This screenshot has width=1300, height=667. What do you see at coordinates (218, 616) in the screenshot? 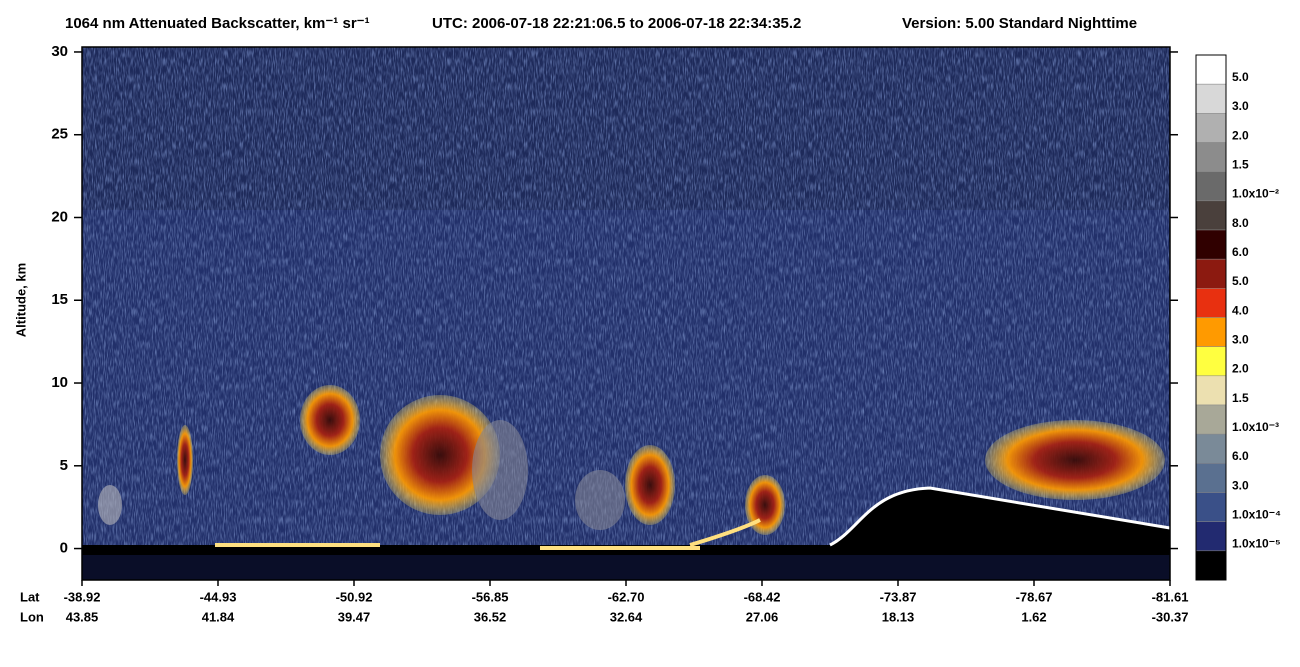
I see `lon-label: 41.84` at bounding box center [218, 616].